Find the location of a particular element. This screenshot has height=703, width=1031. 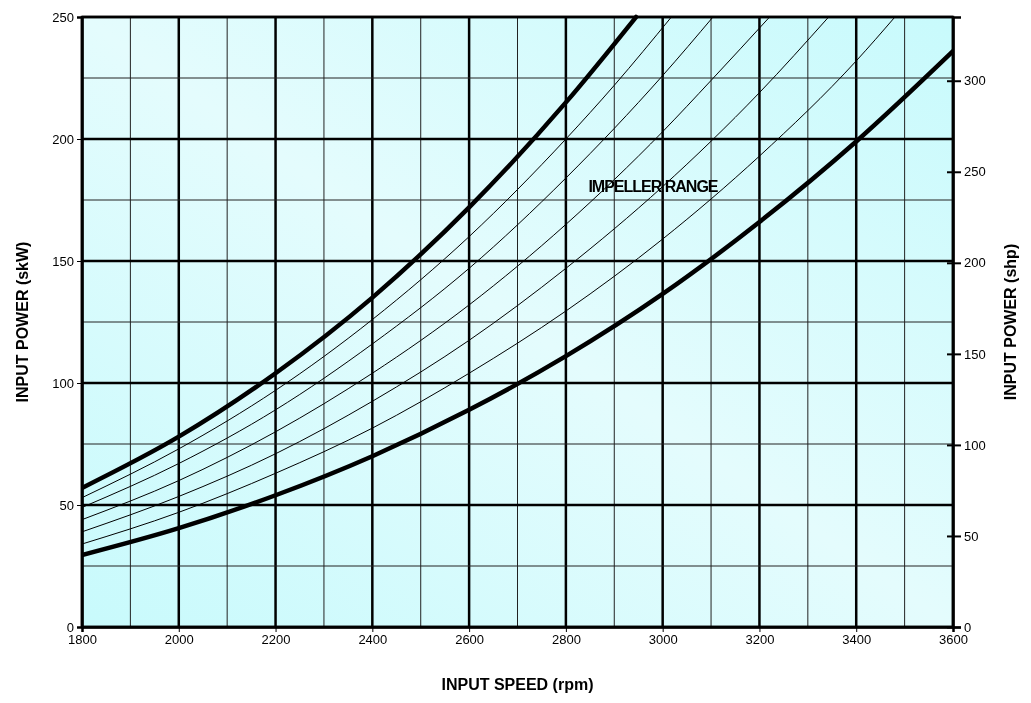

y-tick-label: 0 is located at coordinates (70, 627).